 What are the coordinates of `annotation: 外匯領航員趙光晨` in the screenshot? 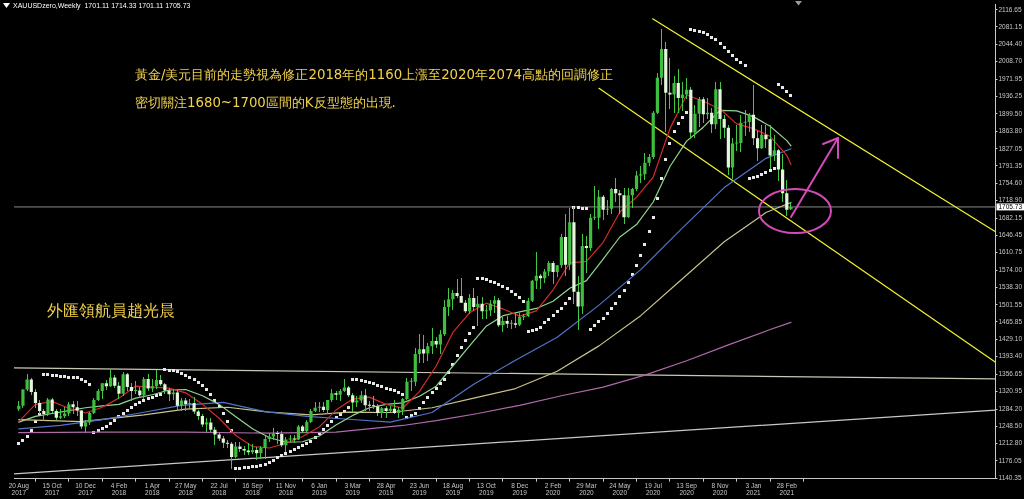 It's located at (111, 310).